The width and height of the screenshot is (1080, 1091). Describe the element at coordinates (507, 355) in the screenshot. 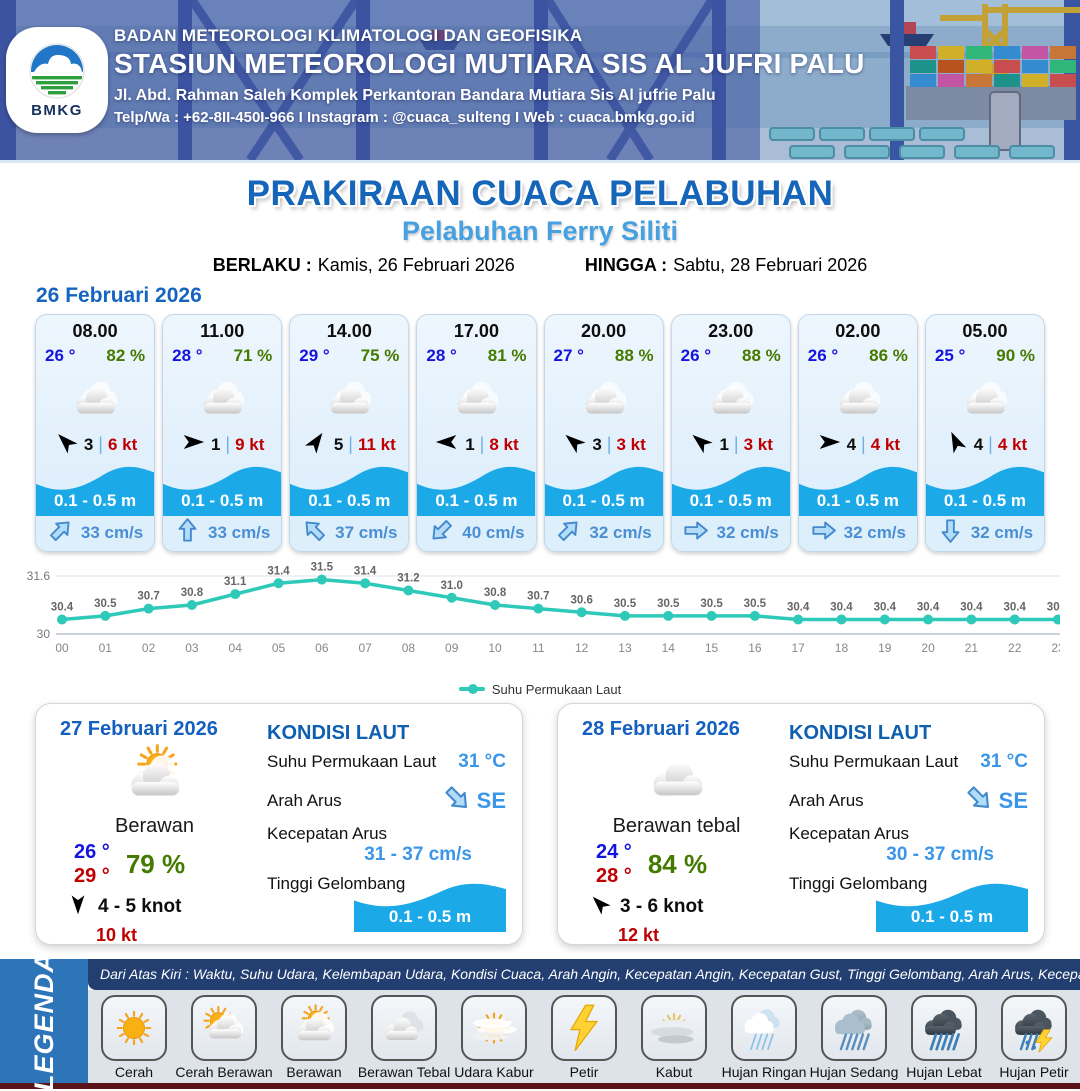

I see `card-humidity: 81 %` at that location.